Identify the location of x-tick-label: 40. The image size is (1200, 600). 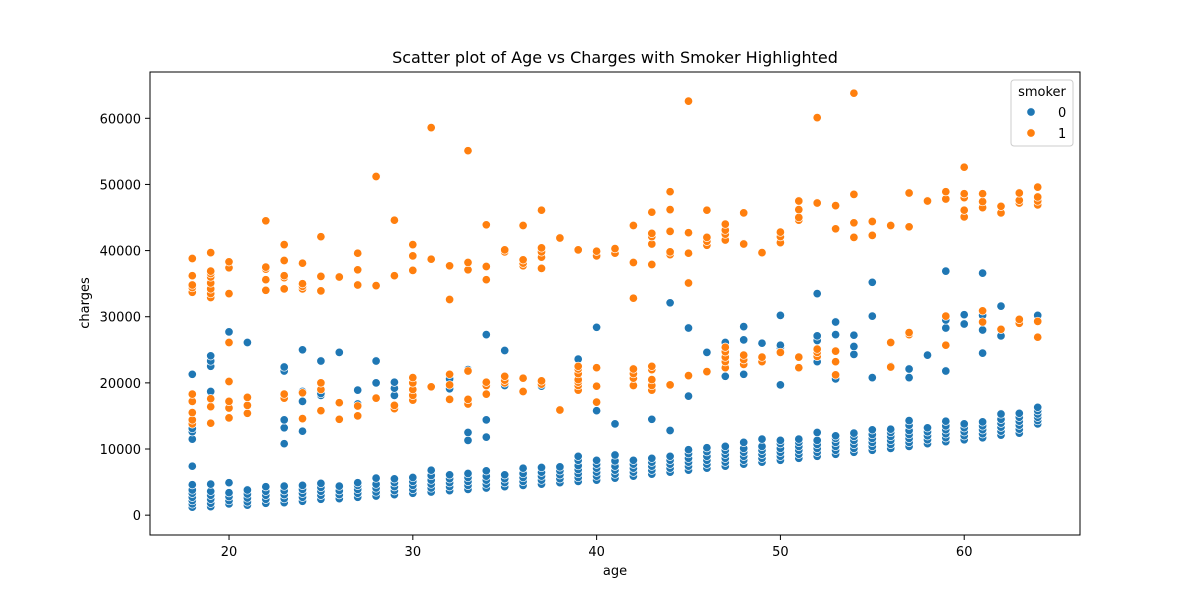
(596, 552).